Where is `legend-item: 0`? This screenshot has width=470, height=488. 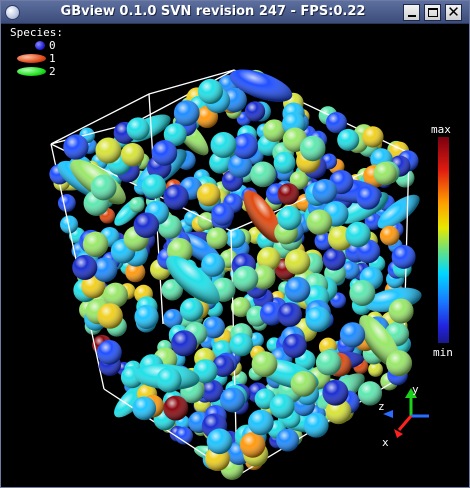 legend-item: 0 is located at coordinates (36, 45).